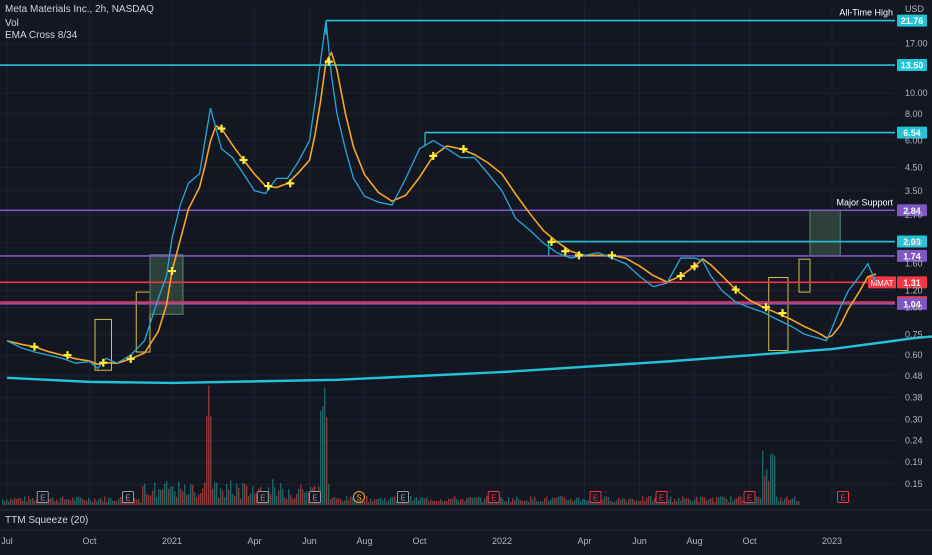 The image size is (932, 555). What do you see at coordinates (912, 133) in the screenshot?
I see `level-price-label: 6.54` at bounding box center [912, 133].